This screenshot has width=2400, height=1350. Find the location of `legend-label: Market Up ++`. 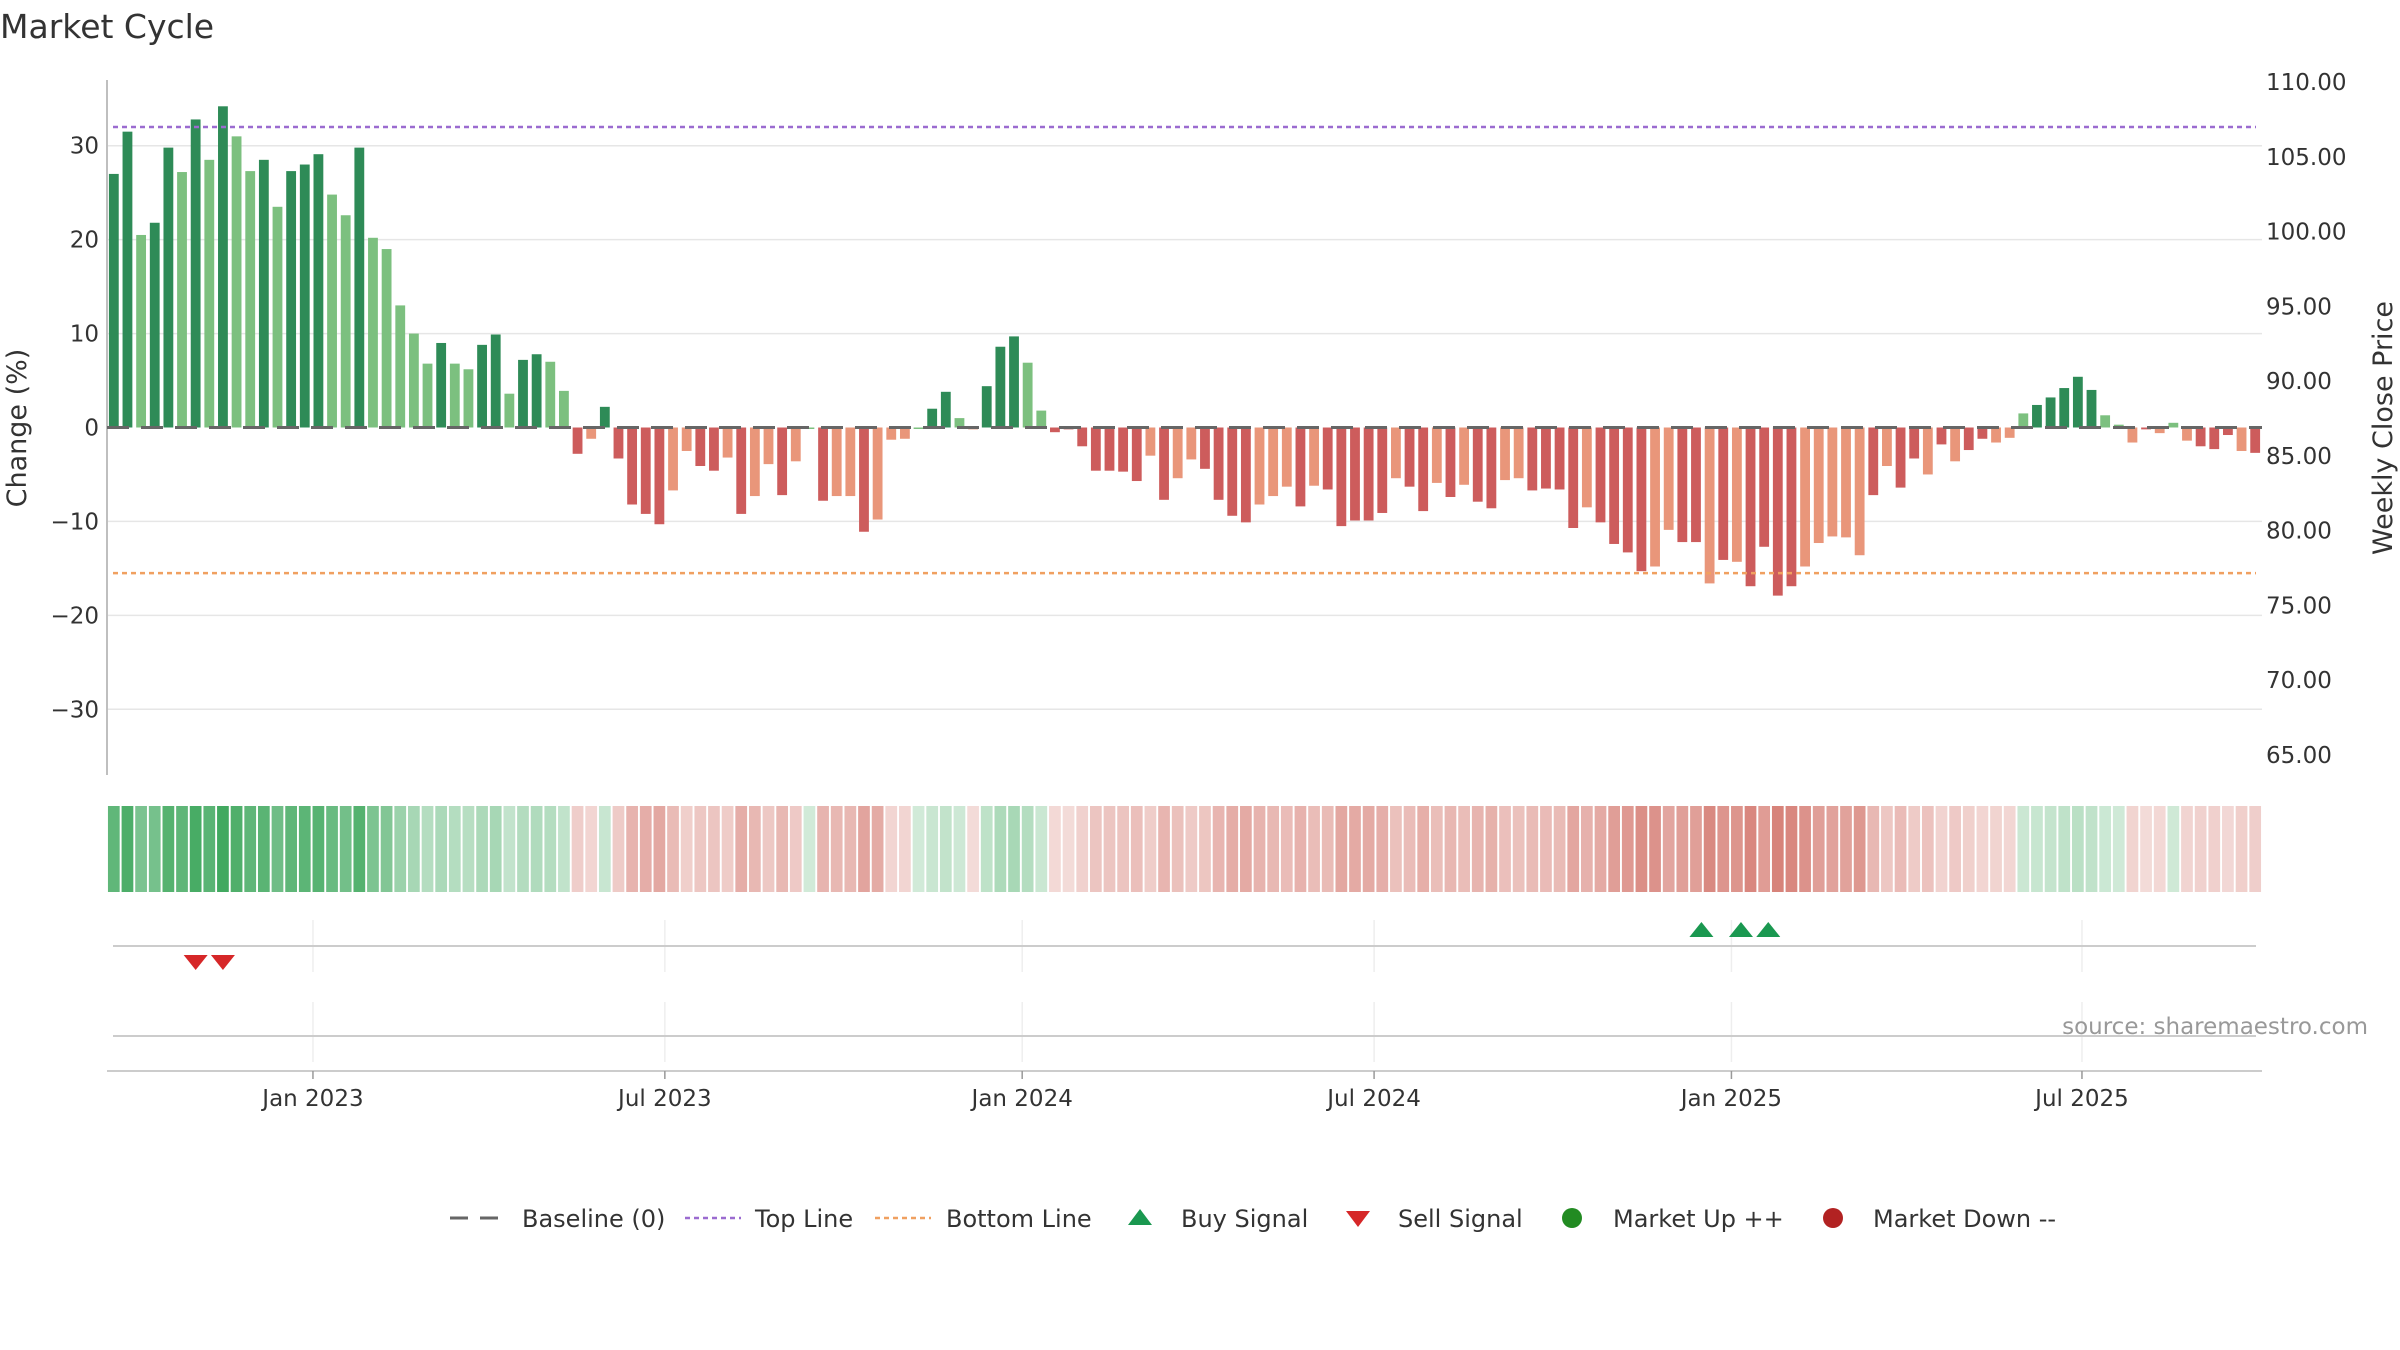

legend-label: Market Up ++ is located at coordinates (1698, 1219).